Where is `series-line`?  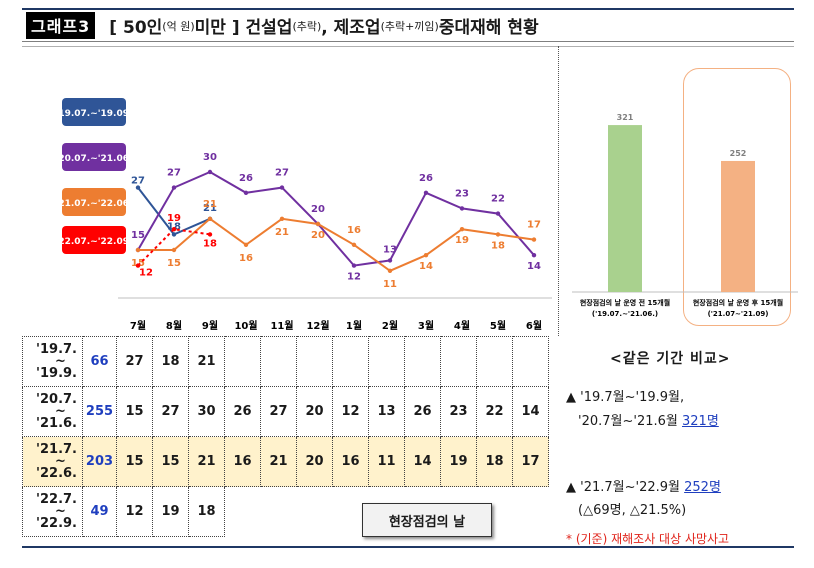 series-line is located at coordinates (336, 244).